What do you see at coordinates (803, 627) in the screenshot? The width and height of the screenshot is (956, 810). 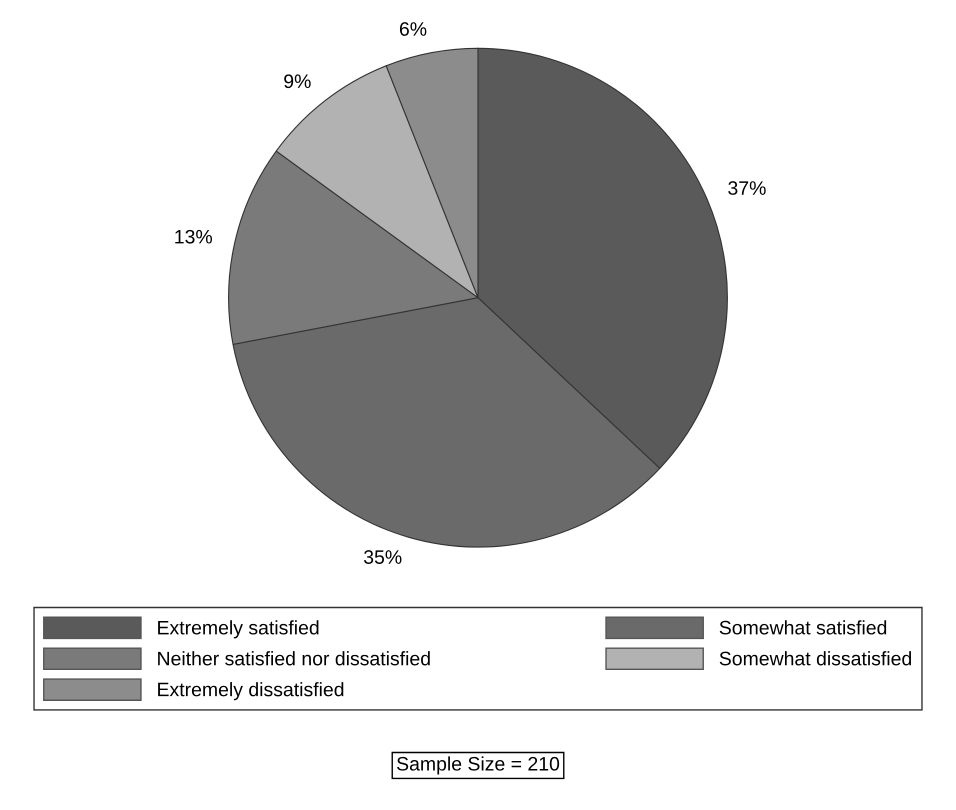 I see `legend-label: Somewhat satisfied` at bounding box center [803, 627].